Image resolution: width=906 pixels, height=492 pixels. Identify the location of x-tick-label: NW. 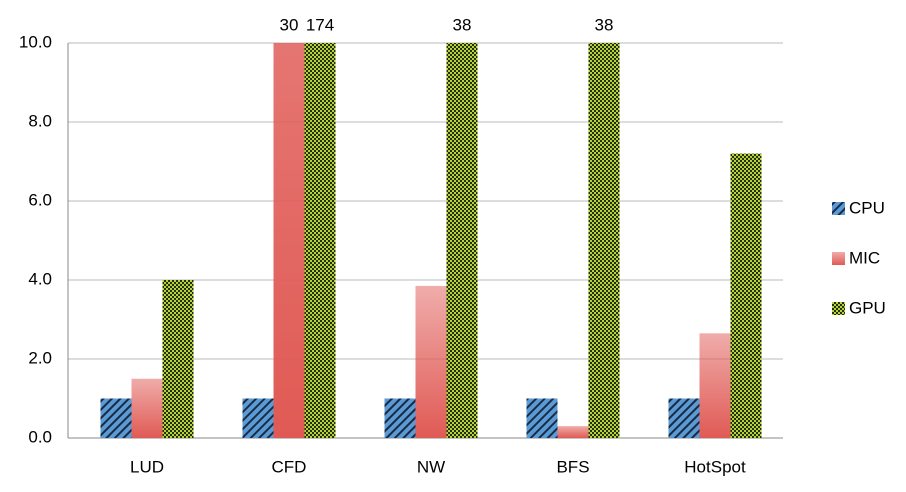
(431, 466).